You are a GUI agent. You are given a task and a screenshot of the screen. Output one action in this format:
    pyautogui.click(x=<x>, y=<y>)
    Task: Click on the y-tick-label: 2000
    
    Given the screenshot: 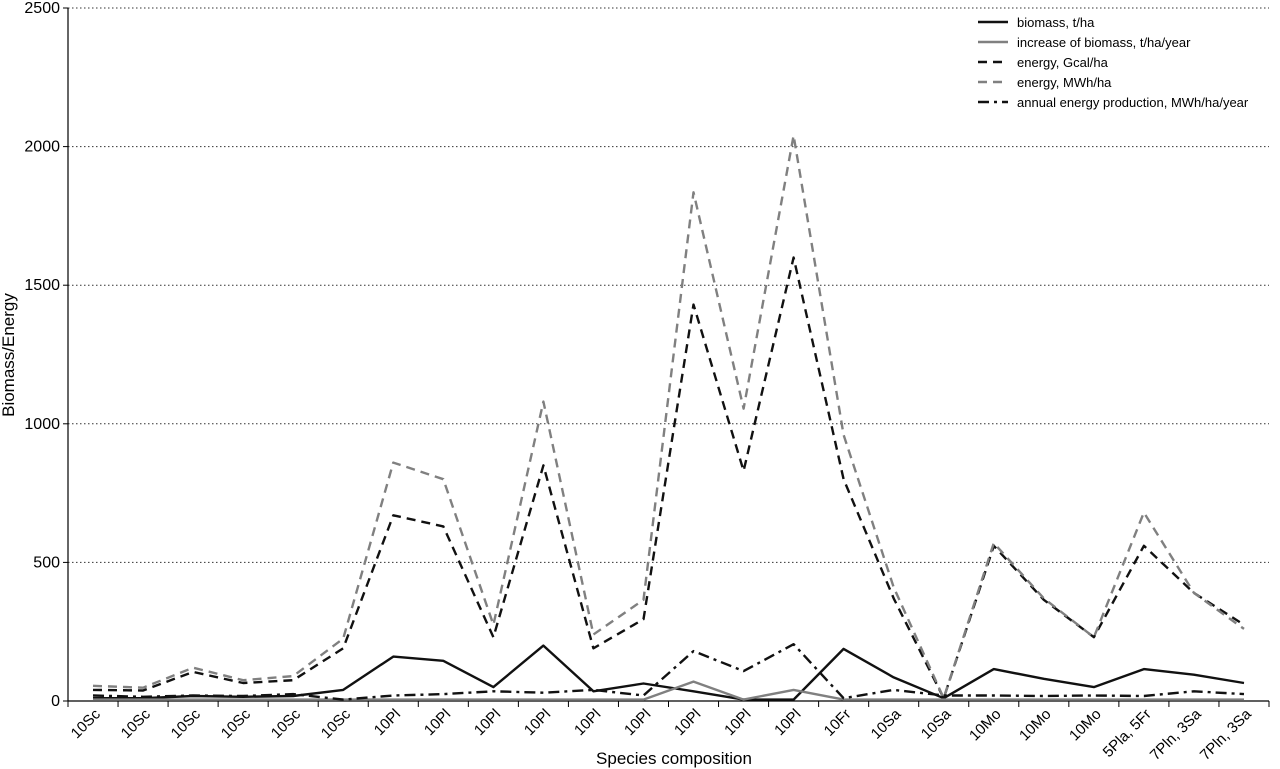 What is the action you would take?
    pyautogui.click(x=42, y=147)
    